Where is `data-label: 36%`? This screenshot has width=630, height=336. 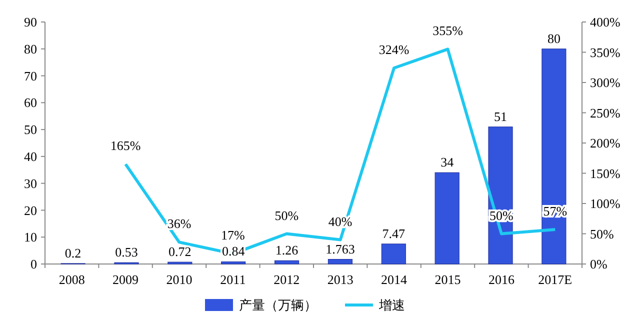
data-label: 36% is located at coordinates (179, 224).